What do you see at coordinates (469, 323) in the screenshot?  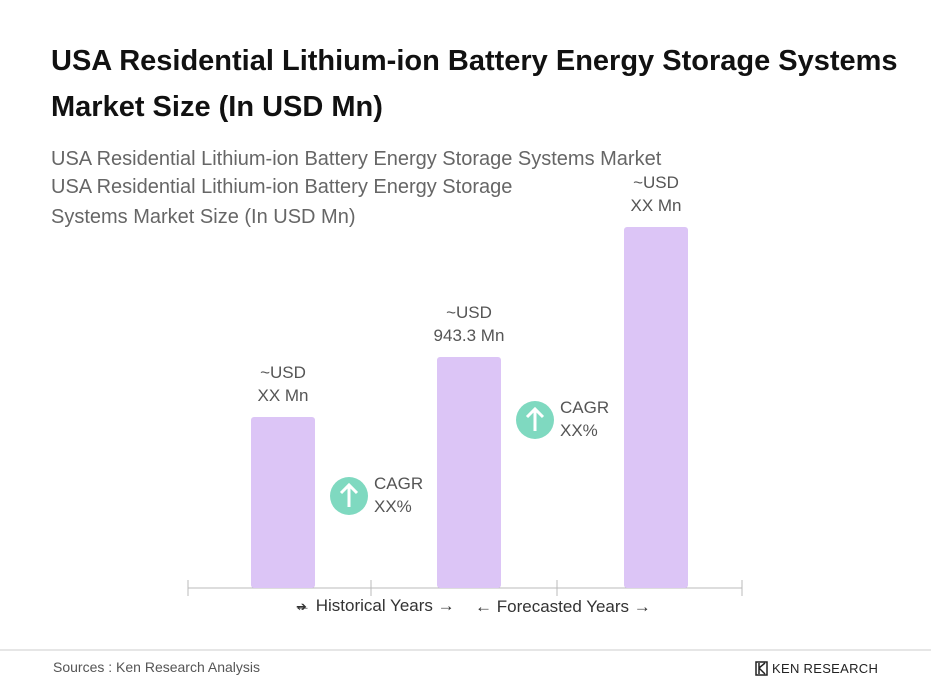 I see `value-label: ~USD 943.3 Mn` at bounding box center [469, 323].